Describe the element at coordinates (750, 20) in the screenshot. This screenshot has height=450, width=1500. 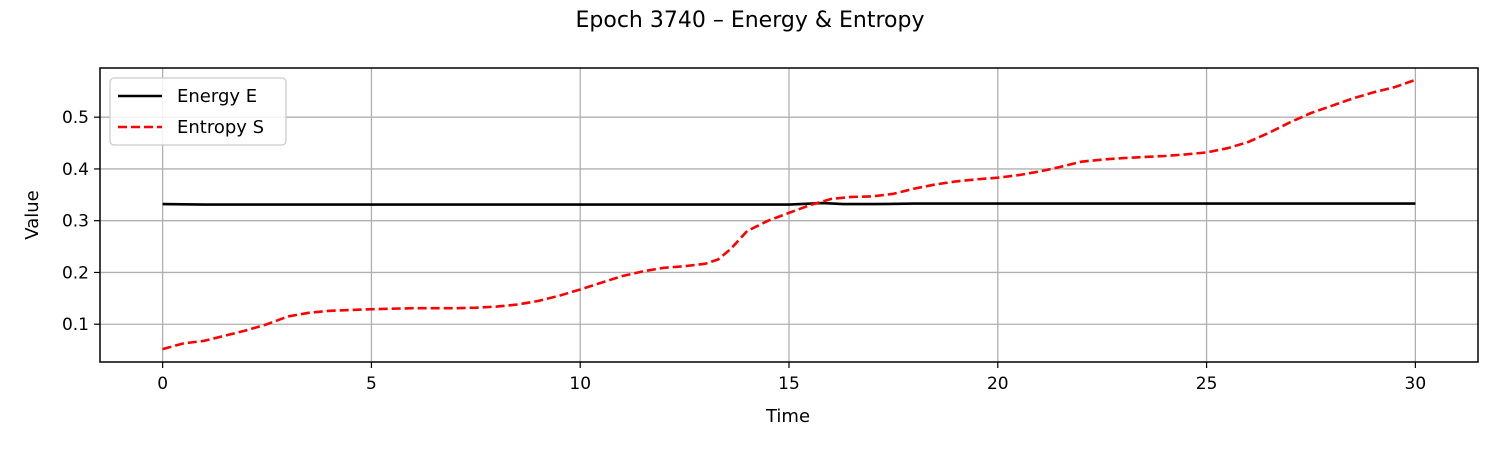
I see `chart-title: Epoch 3740 – Energy & Entropy` at that location.